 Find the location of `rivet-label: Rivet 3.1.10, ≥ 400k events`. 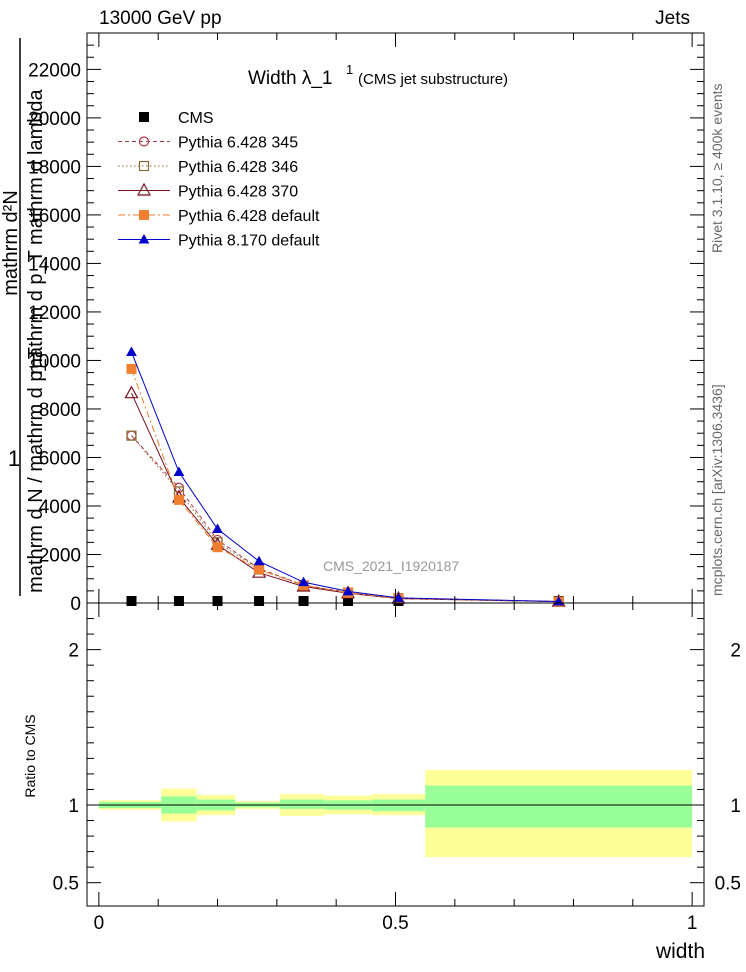

rivet-label: Rivet 3.1.10, ≥ 400k events is located at coordinates (717, 168).